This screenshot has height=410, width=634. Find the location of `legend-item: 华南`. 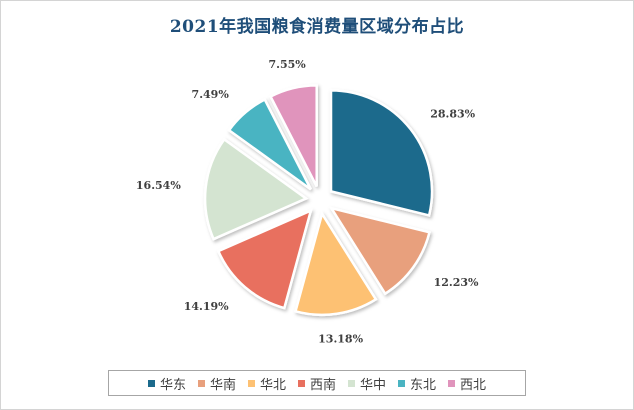

legend-item: 华南 is located at coordinates (216, 383).